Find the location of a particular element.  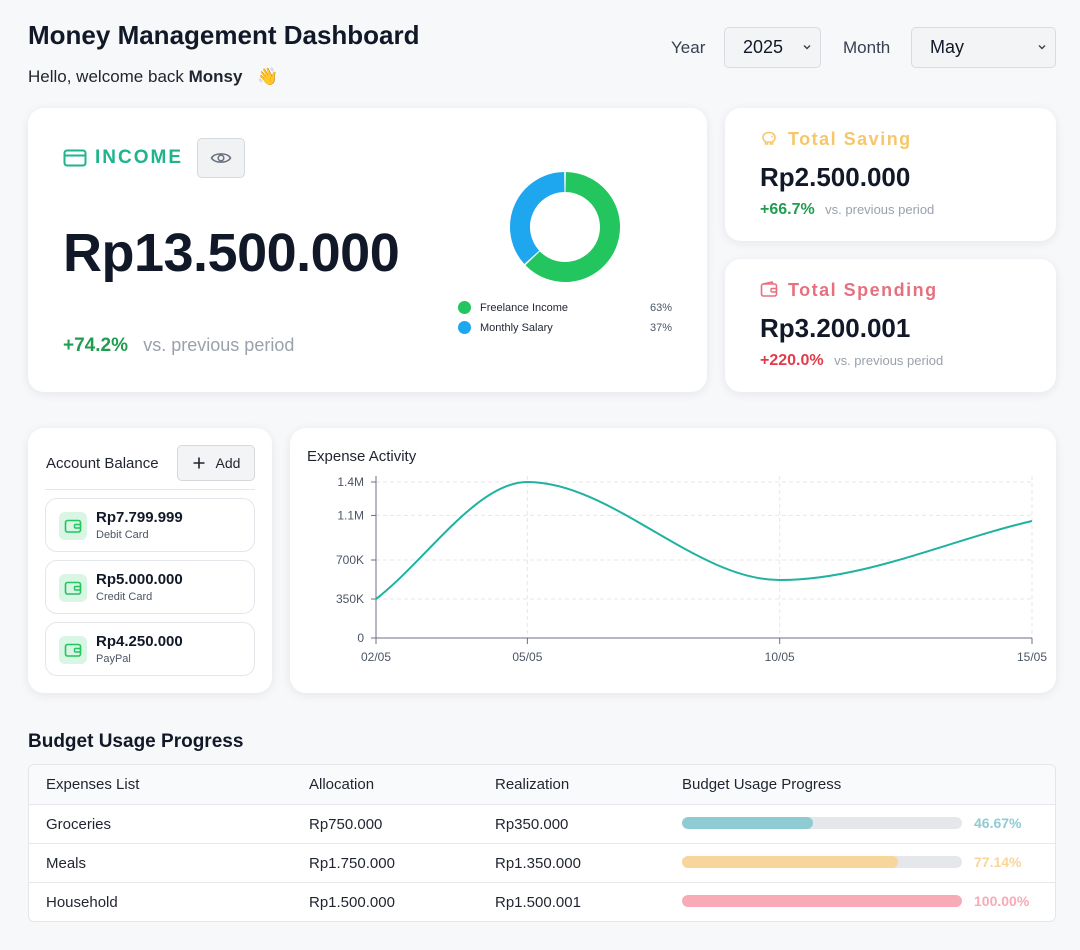

account-amount: Rp5.000.000 is located at coordinates (139, 579).